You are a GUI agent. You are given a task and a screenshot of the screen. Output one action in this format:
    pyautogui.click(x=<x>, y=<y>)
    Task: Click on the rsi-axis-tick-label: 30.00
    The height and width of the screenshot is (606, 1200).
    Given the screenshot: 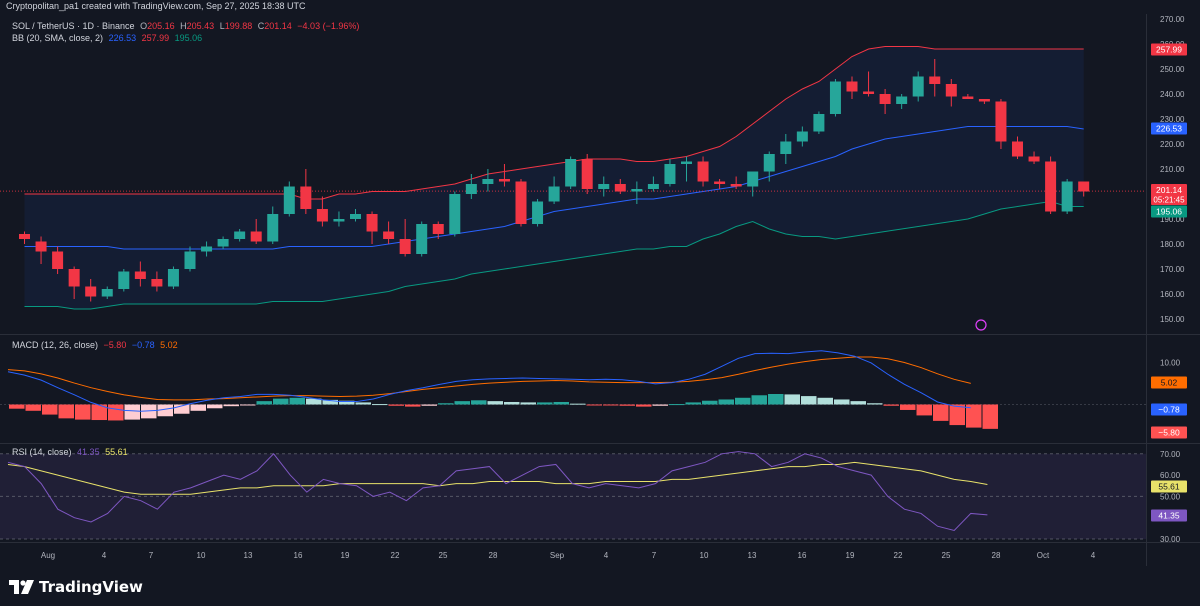 What is the action you would take?
    pyautogui.click(x=1170, y=539)
    